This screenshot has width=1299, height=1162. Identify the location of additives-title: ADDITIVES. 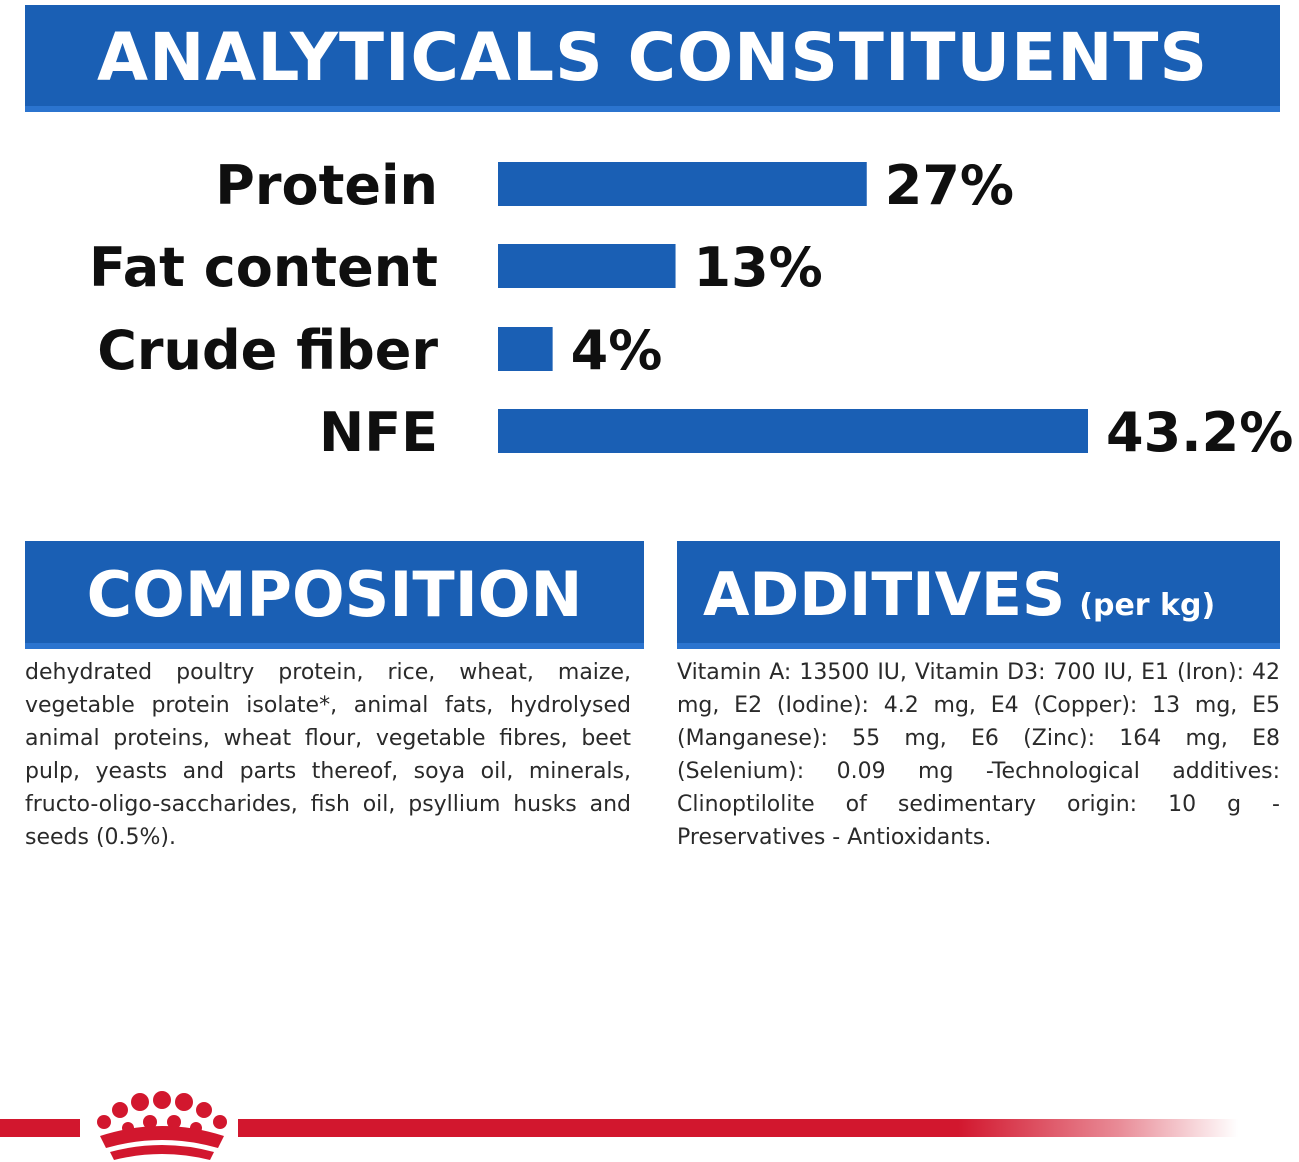
(884, 595).